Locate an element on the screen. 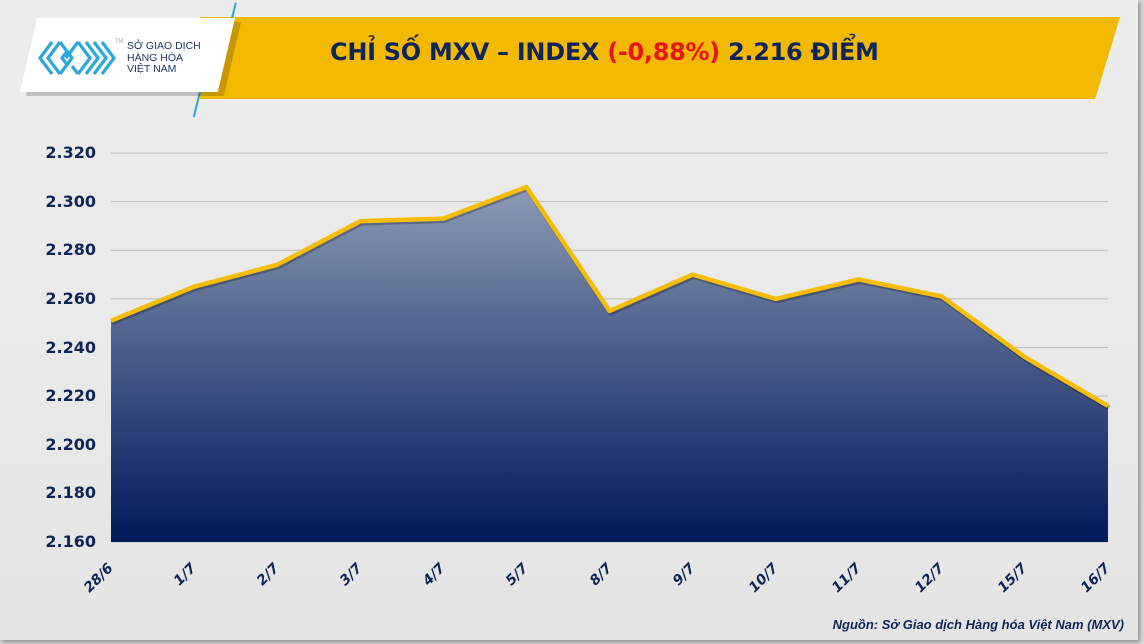  title-change-percent: (-0,88%) is located at coordinates (663, 52).